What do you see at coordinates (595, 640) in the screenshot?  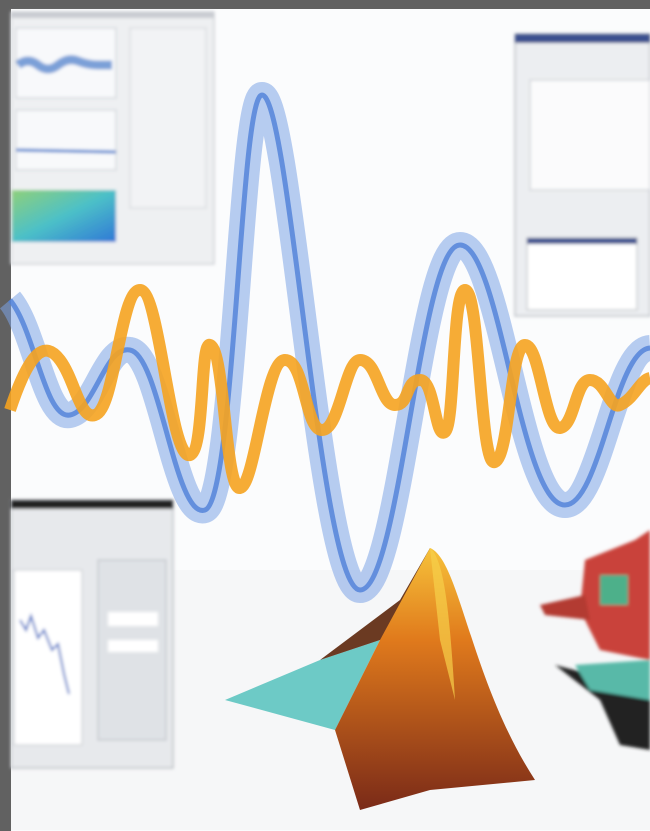 I see `volume-plot` at bounding box center [595, 640].